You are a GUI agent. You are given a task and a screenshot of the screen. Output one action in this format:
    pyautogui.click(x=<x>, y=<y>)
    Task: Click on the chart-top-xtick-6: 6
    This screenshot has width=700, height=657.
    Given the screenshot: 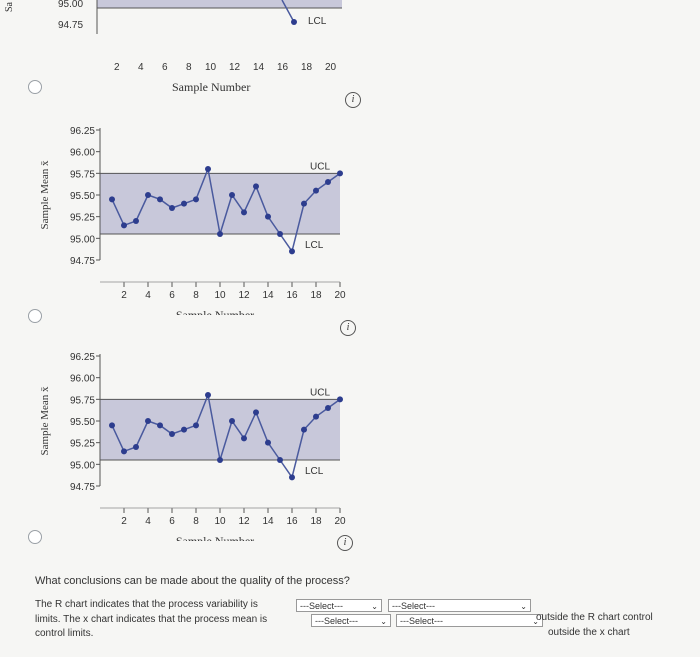 What is the action you would take?
    pyautogui.click(x=165, y=67)
    